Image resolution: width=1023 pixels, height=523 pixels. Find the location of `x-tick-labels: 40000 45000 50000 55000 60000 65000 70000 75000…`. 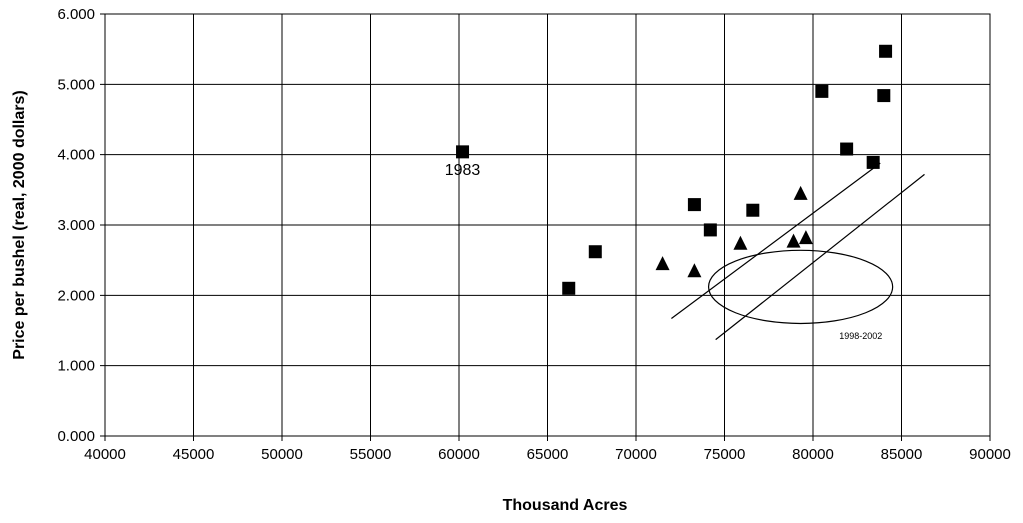

x-tick-labels: 40000 45000 50000 55000 60000 65000 70000 75000… is located at coordinates (547, 454).